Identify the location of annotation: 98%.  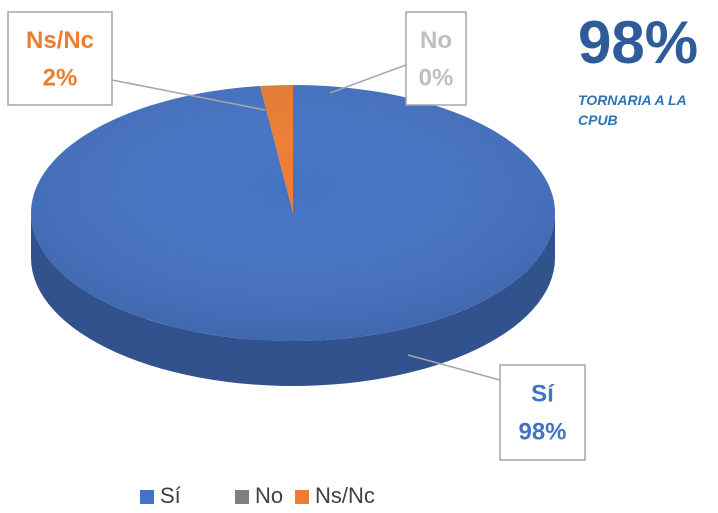
(638, 42).